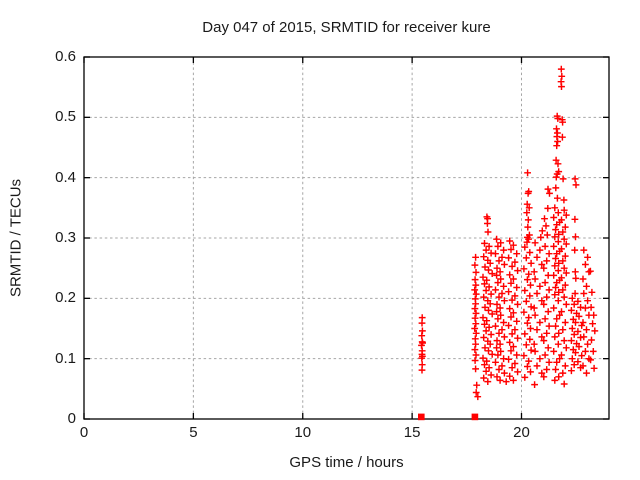 The width and height of the screenshot is (640, 480). What do you see at coordinates (65, 298) in the screenshot?
I see `y-tick-label: 0.2` at bounding box center [65, 298].